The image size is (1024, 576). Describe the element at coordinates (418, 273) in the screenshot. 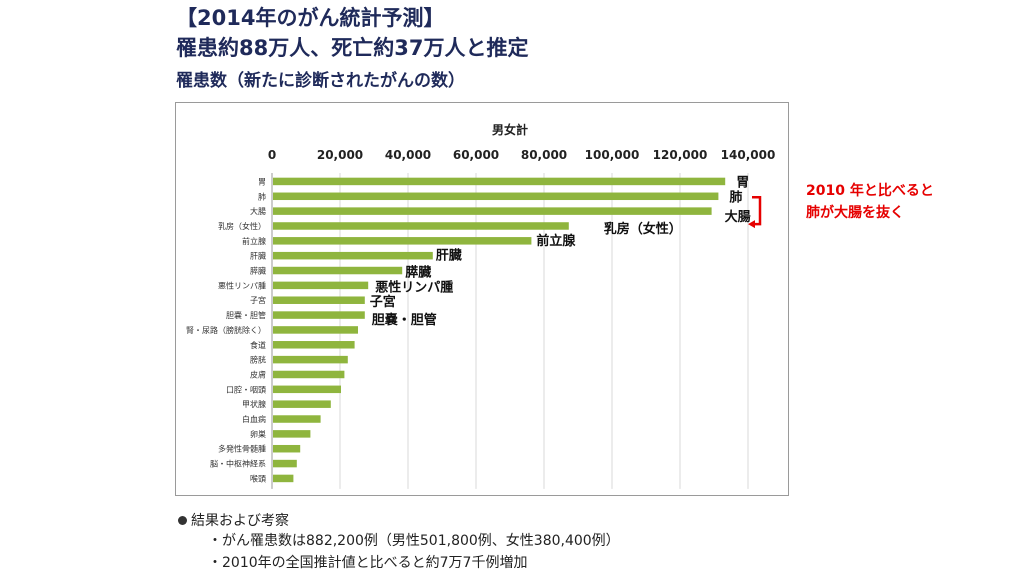

I see `data-label: 膵臓` at that location.